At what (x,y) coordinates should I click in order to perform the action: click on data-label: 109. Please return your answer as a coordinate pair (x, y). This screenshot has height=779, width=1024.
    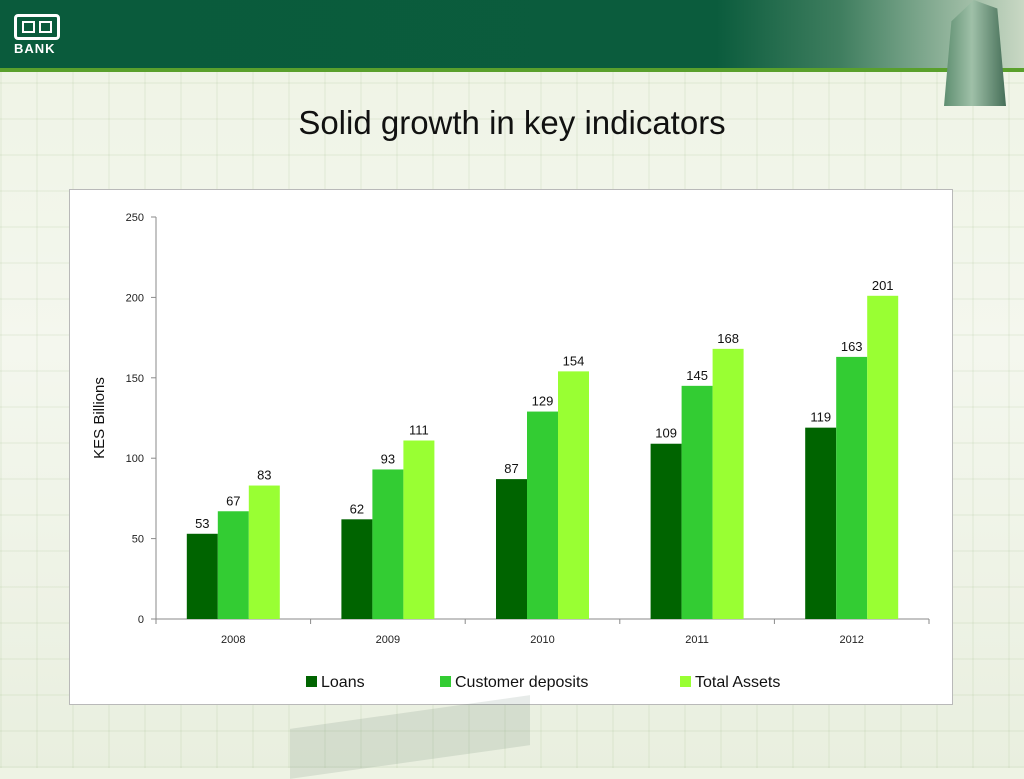
    Looking at the image, I should click on (666, 433).